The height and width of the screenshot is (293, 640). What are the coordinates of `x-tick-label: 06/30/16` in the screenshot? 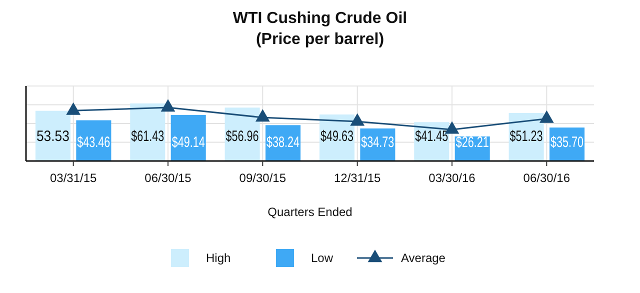 It's located at (546, 178).